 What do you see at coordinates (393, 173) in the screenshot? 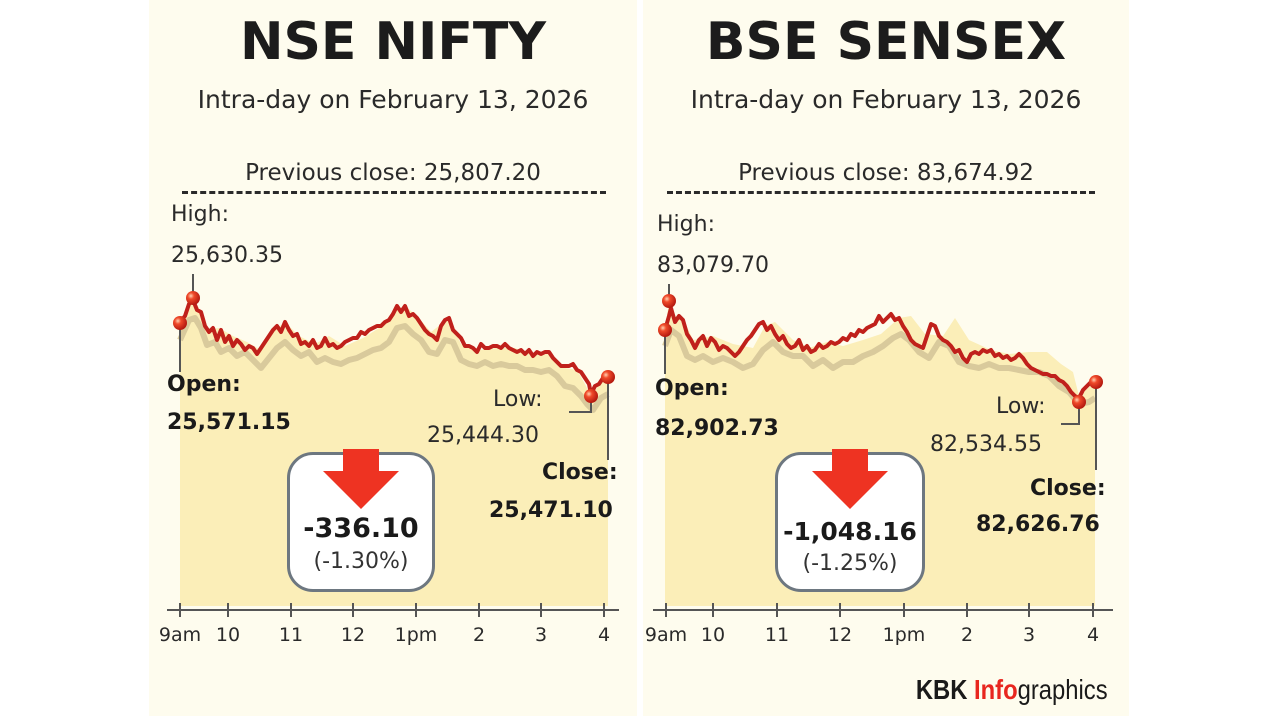
I see `previous-close-label: Previous close: 25,807.20` at bounding box center [393, 173].